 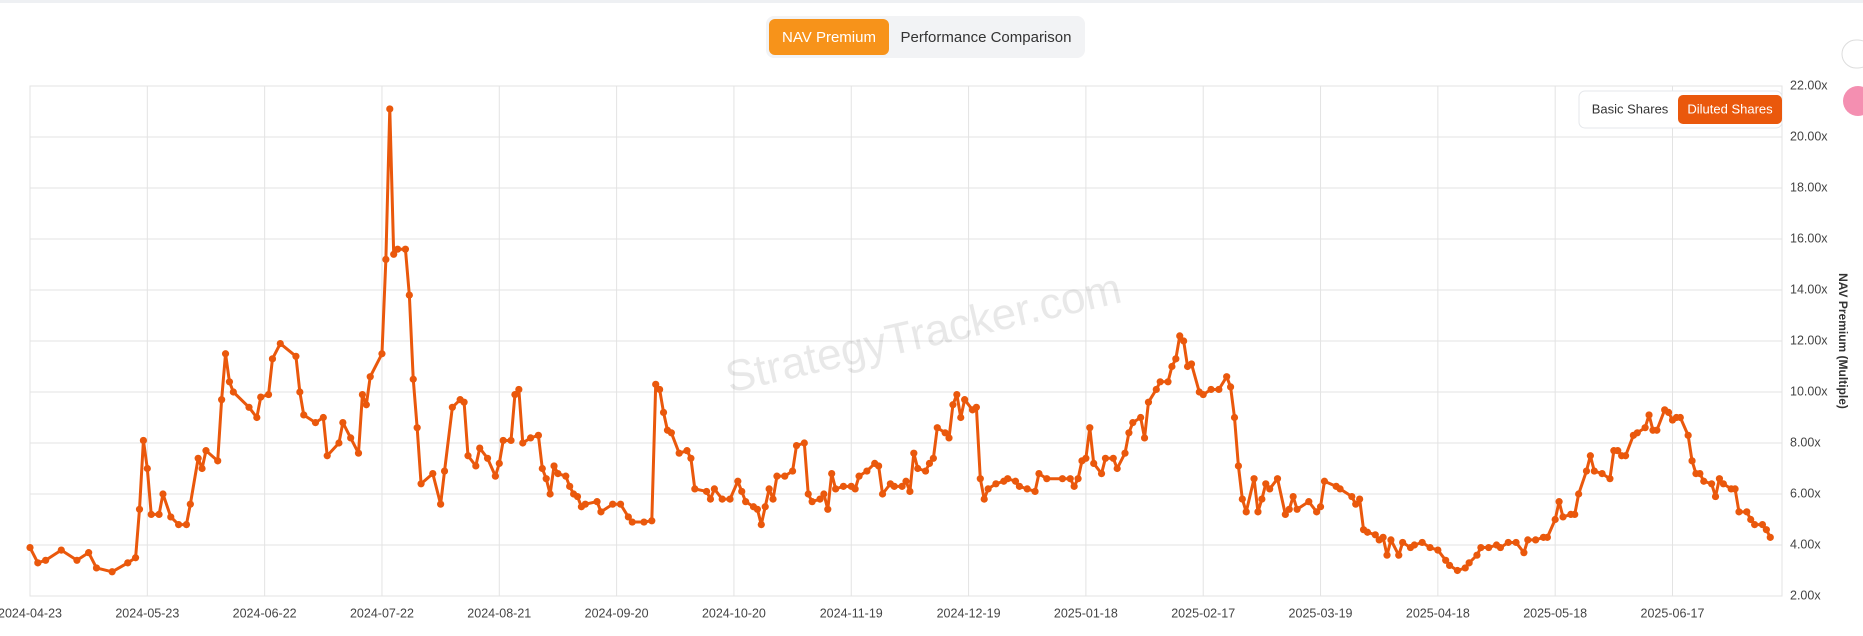 What do you see at coordinates (499, 613) in the screenshot?
I see `x-tick-label: 2024-08-21` at bounding box center [499, 613].